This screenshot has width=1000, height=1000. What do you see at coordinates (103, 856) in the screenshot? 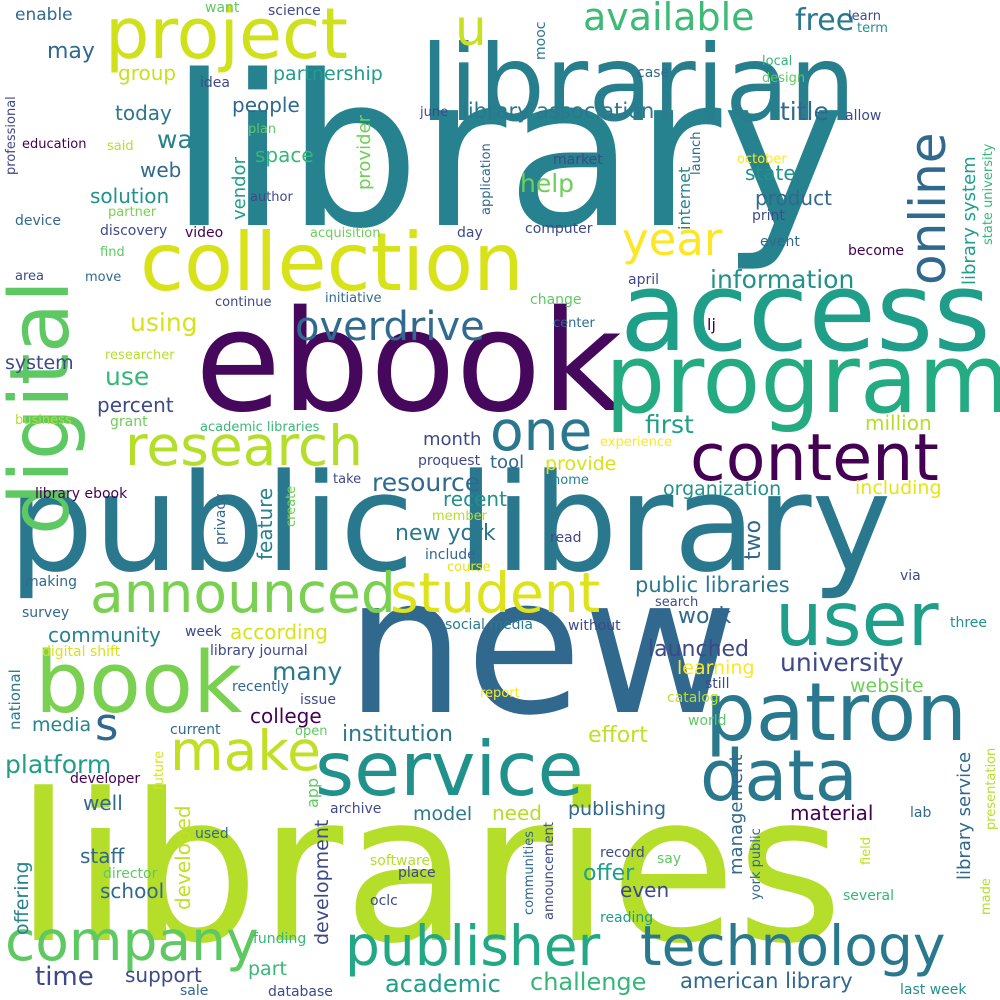
I see `word: staff` at bounding box center [103, 856].